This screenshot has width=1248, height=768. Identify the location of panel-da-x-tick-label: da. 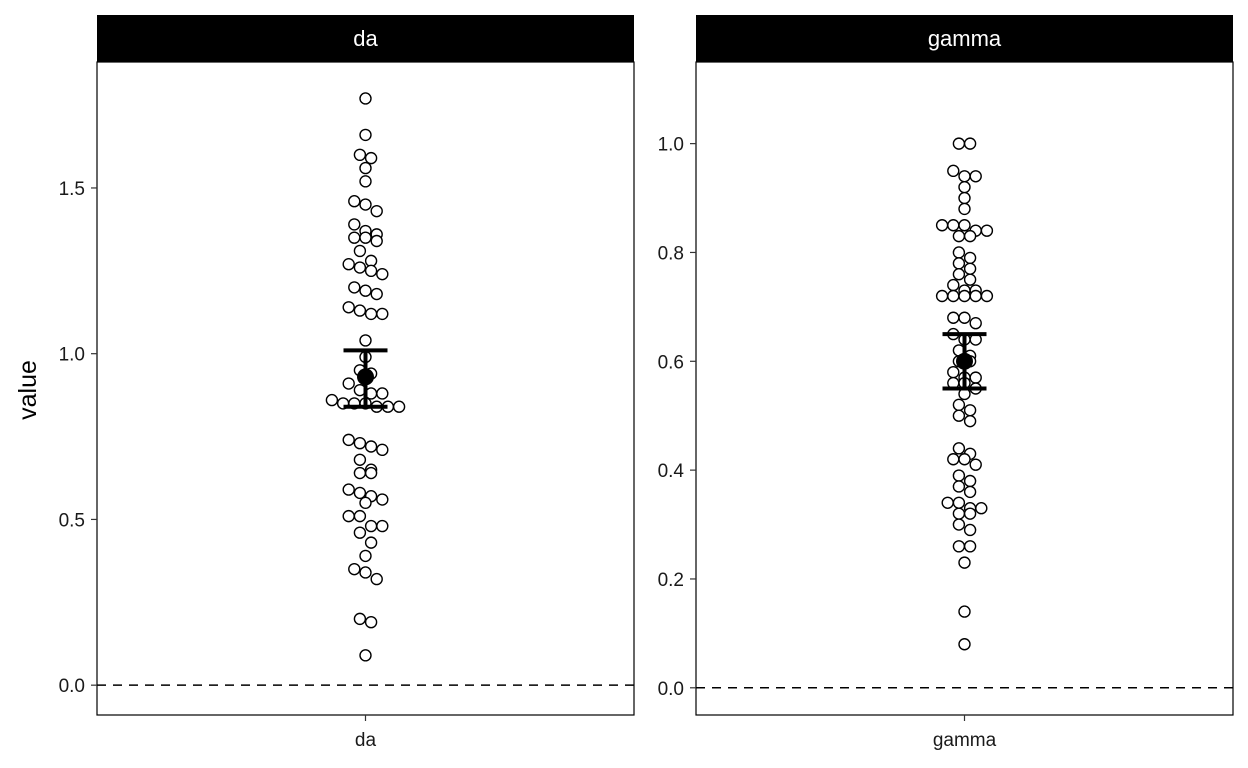
(366, 740).